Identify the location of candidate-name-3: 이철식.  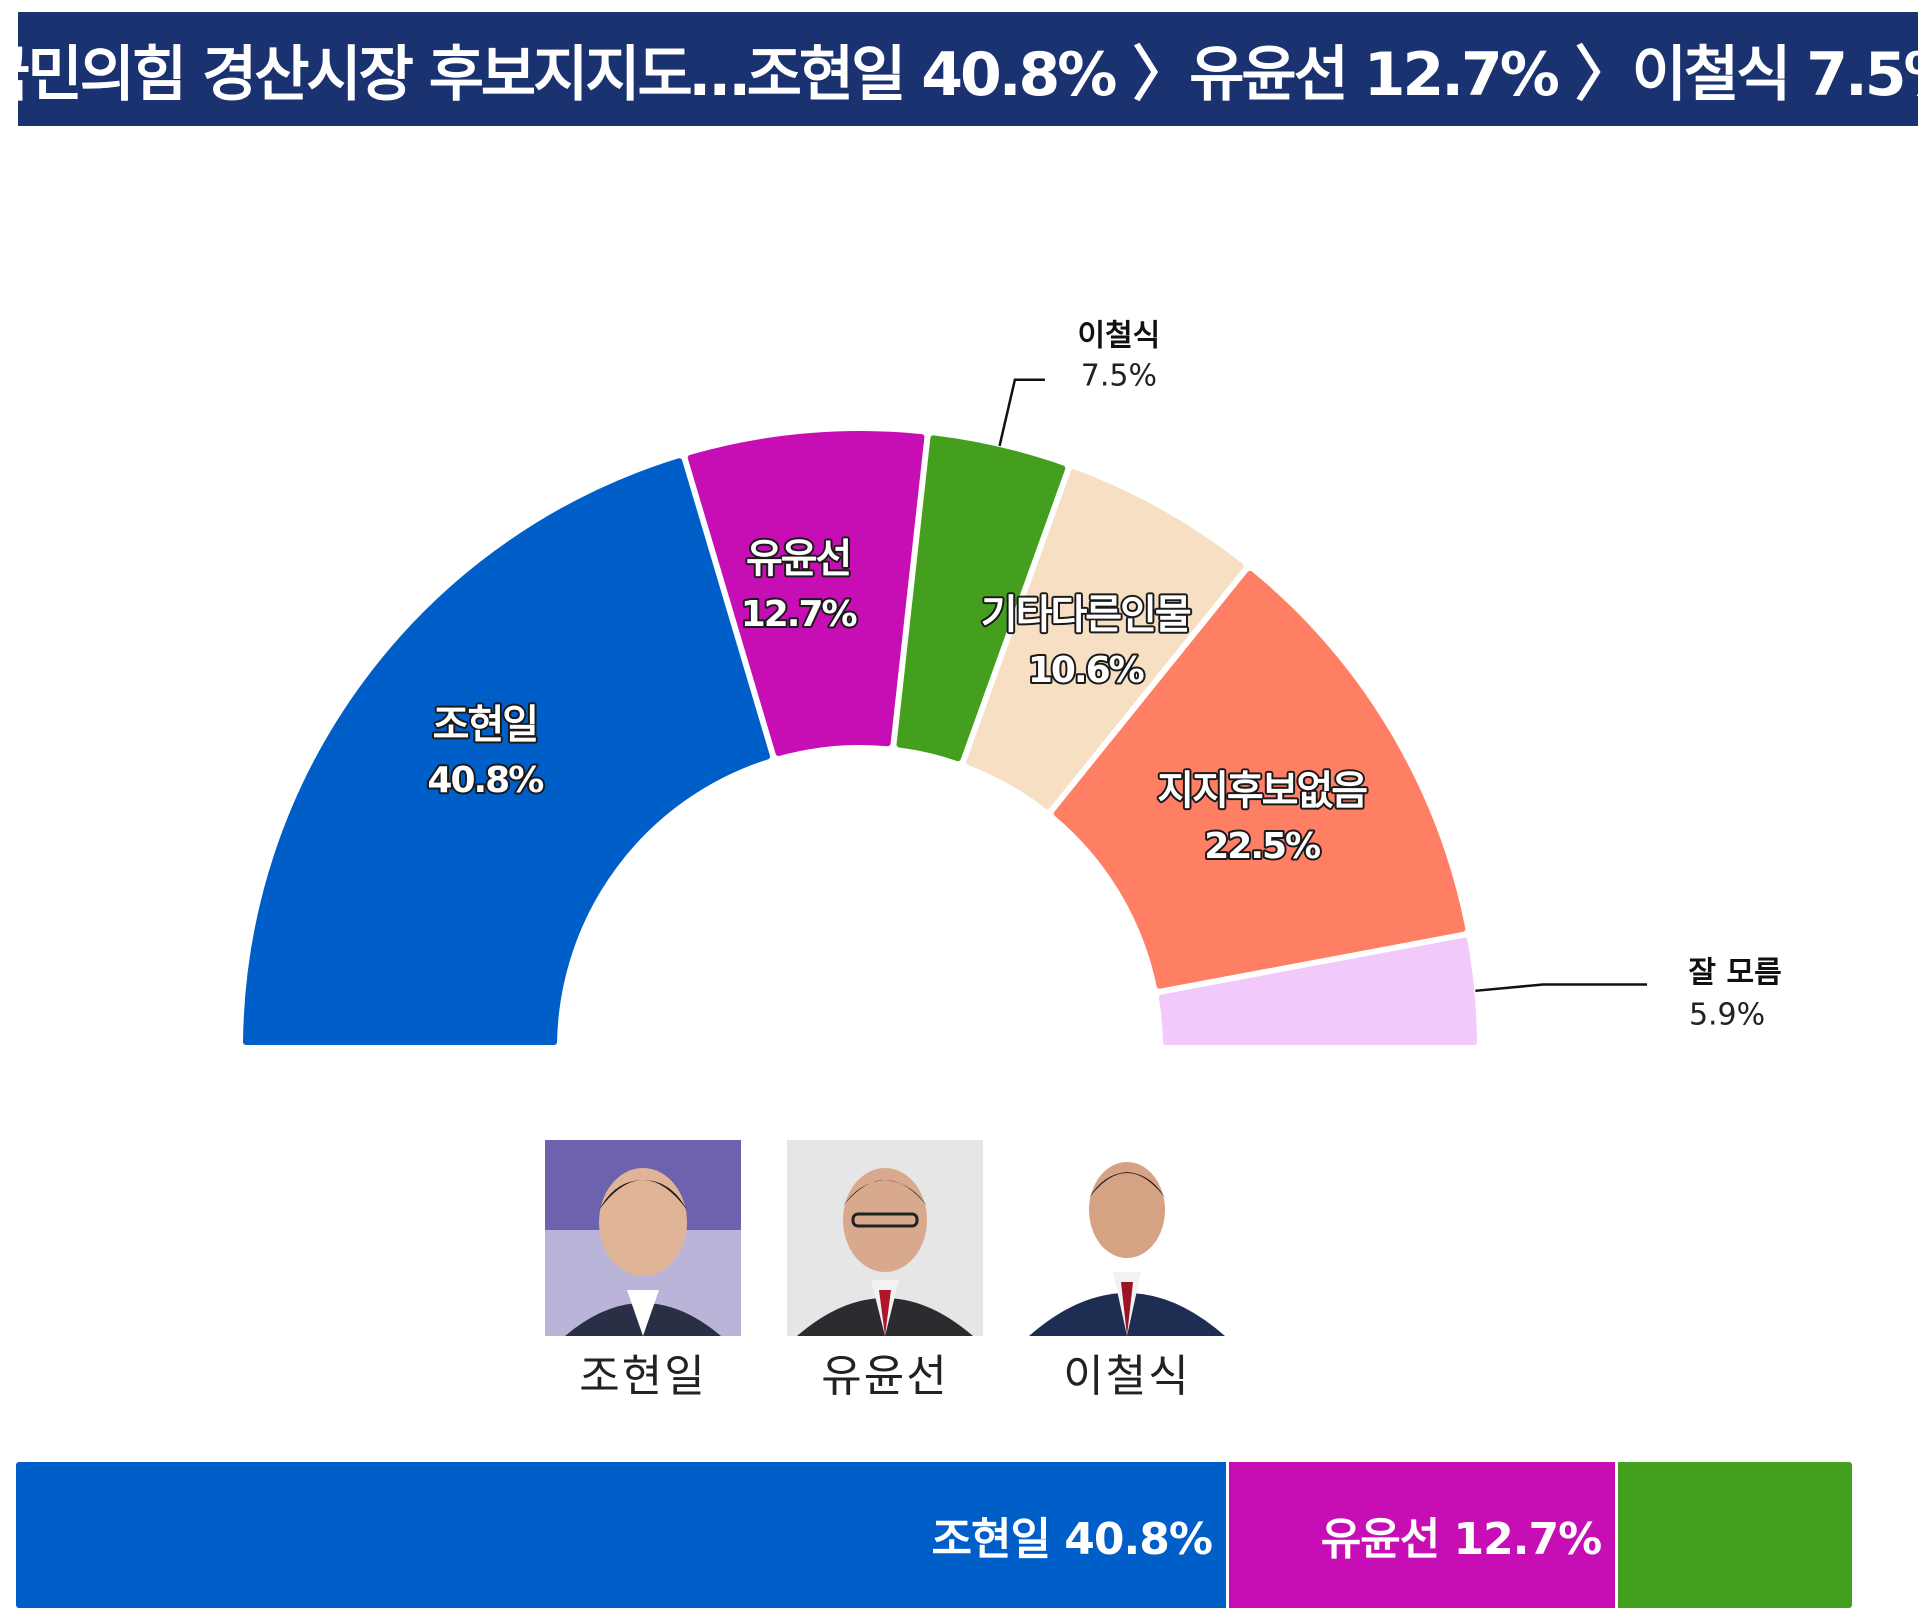
(1127, 1376).